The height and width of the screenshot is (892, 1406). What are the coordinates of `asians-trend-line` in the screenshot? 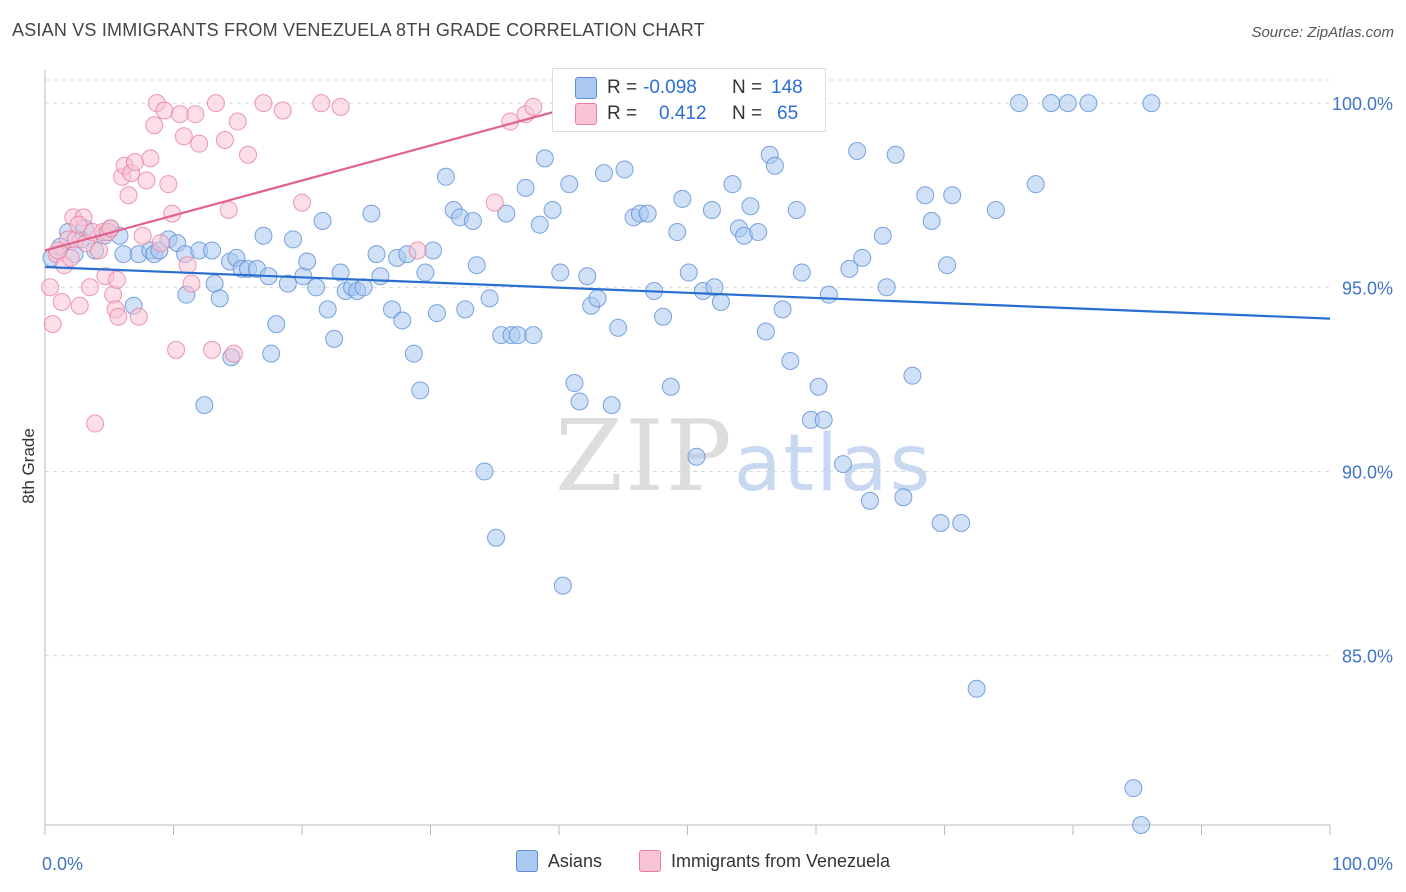 It's located at (687, 292).